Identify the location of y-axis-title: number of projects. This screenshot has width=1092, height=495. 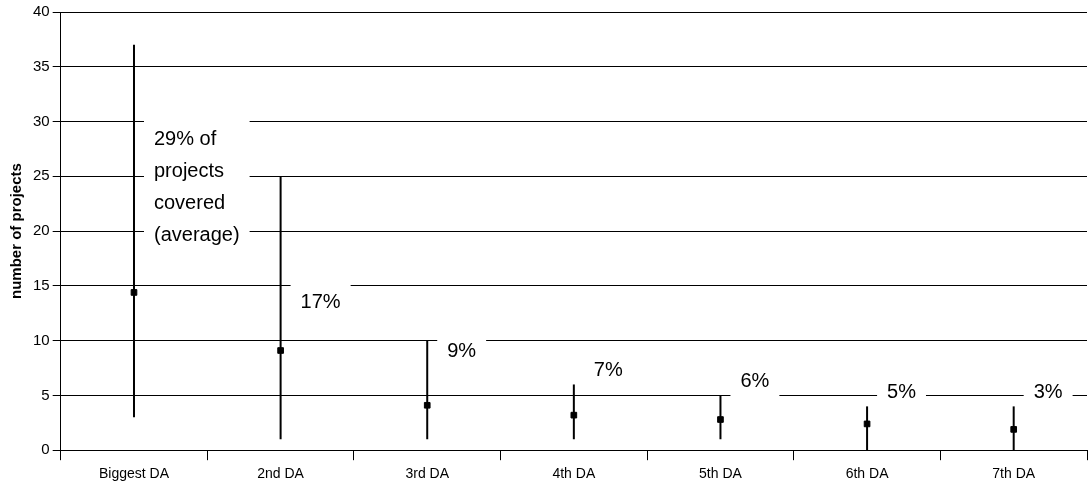
(16, 231).